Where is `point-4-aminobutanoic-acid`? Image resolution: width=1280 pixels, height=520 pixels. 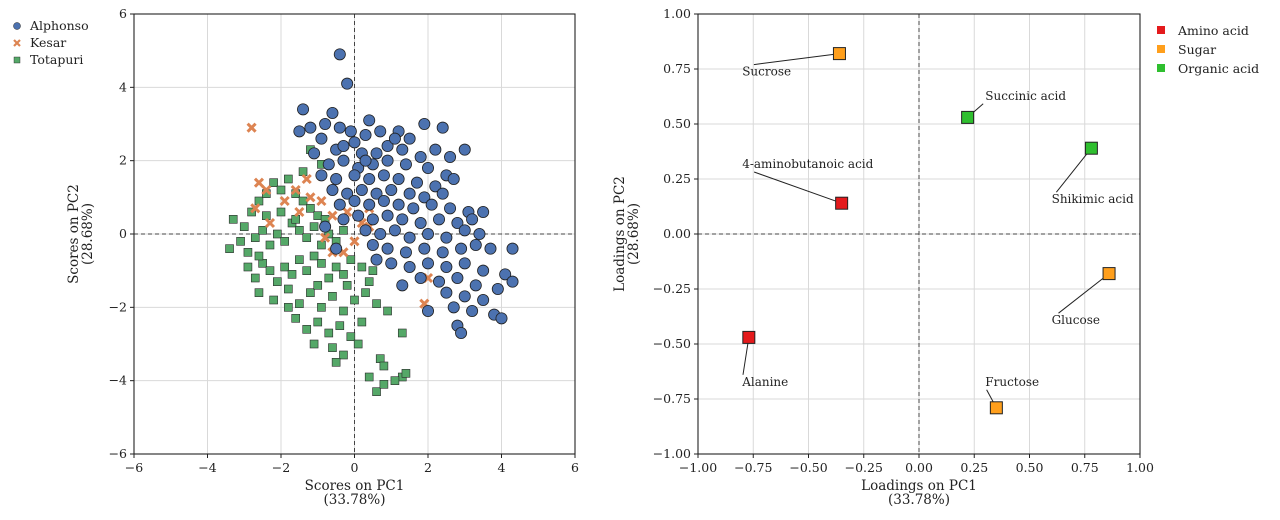
point-4-aminobutanoic-acid is located at coordinates (842, 203).